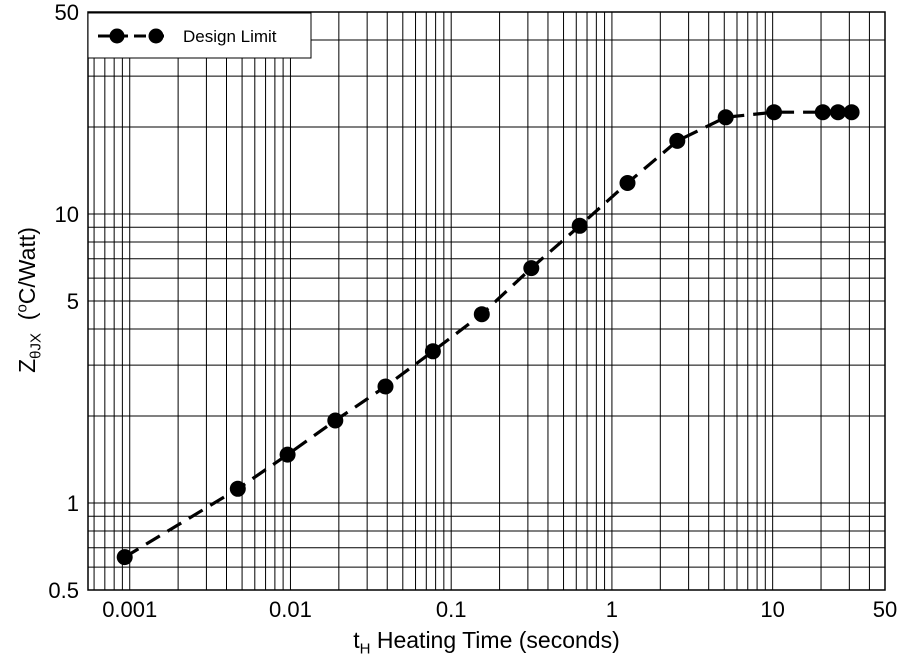 The image size is (902, 662). What do you see at coordinates (67, 12) in the screenshot?
I see `y-tick-label: 50` at bounding box center [67, 12].